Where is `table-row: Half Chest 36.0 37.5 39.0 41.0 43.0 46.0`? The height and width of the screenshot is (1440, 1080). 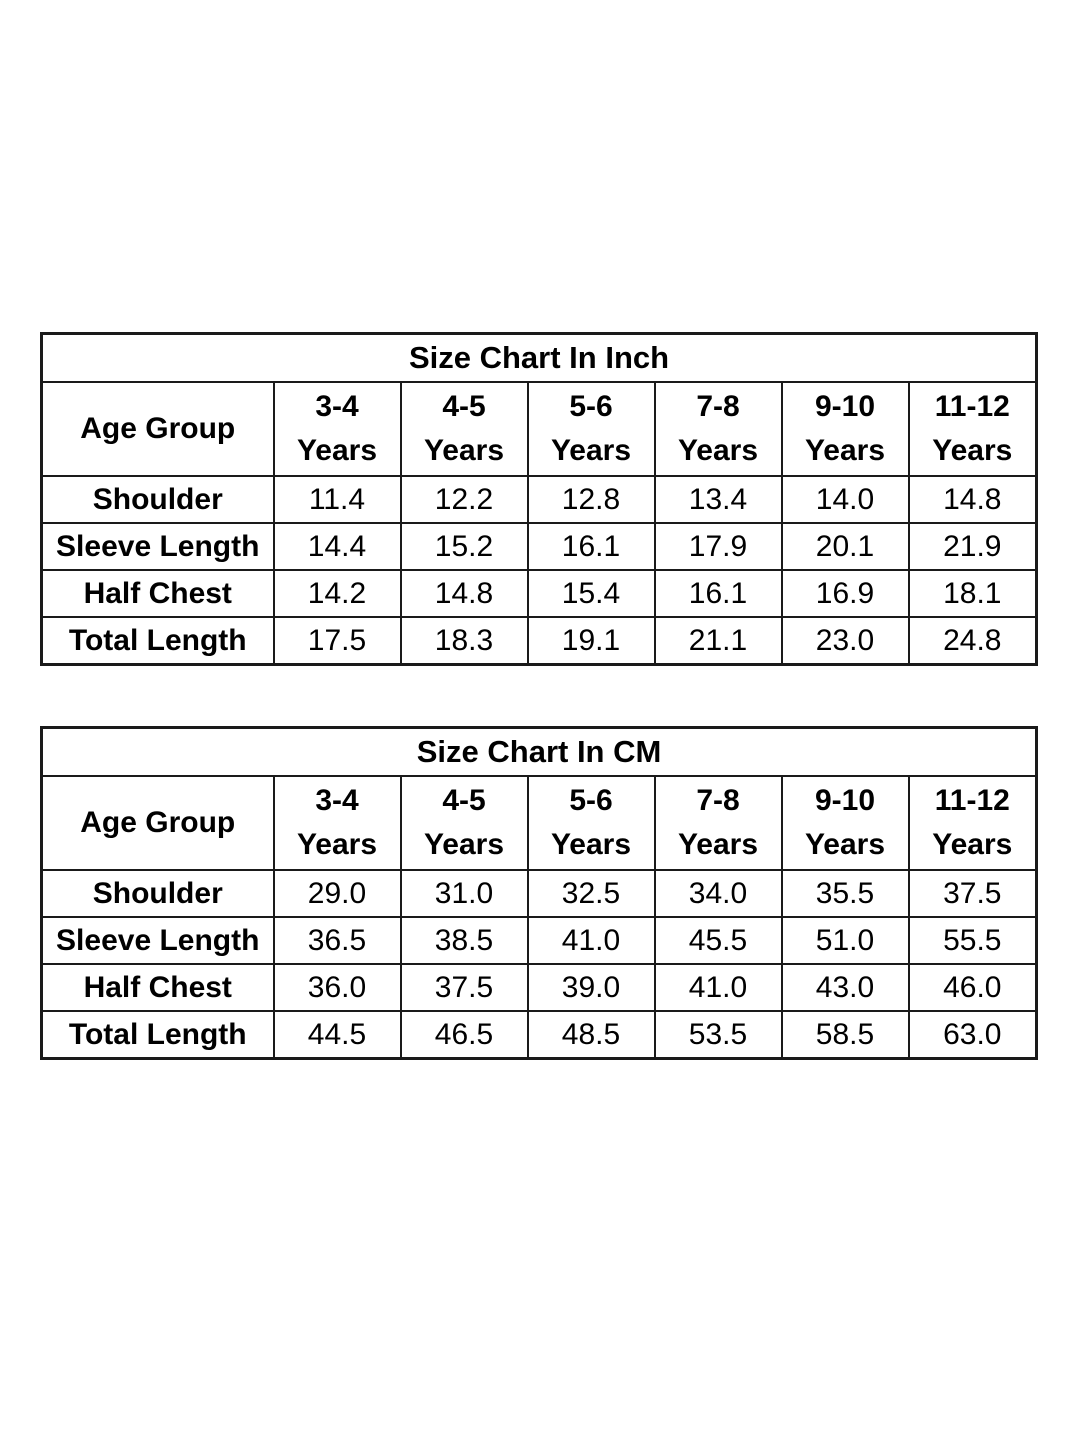
table-row: Half Chest 36.0 37.5 39.0 41.0 43.0 46.0 is located at coordinates (539, 987).